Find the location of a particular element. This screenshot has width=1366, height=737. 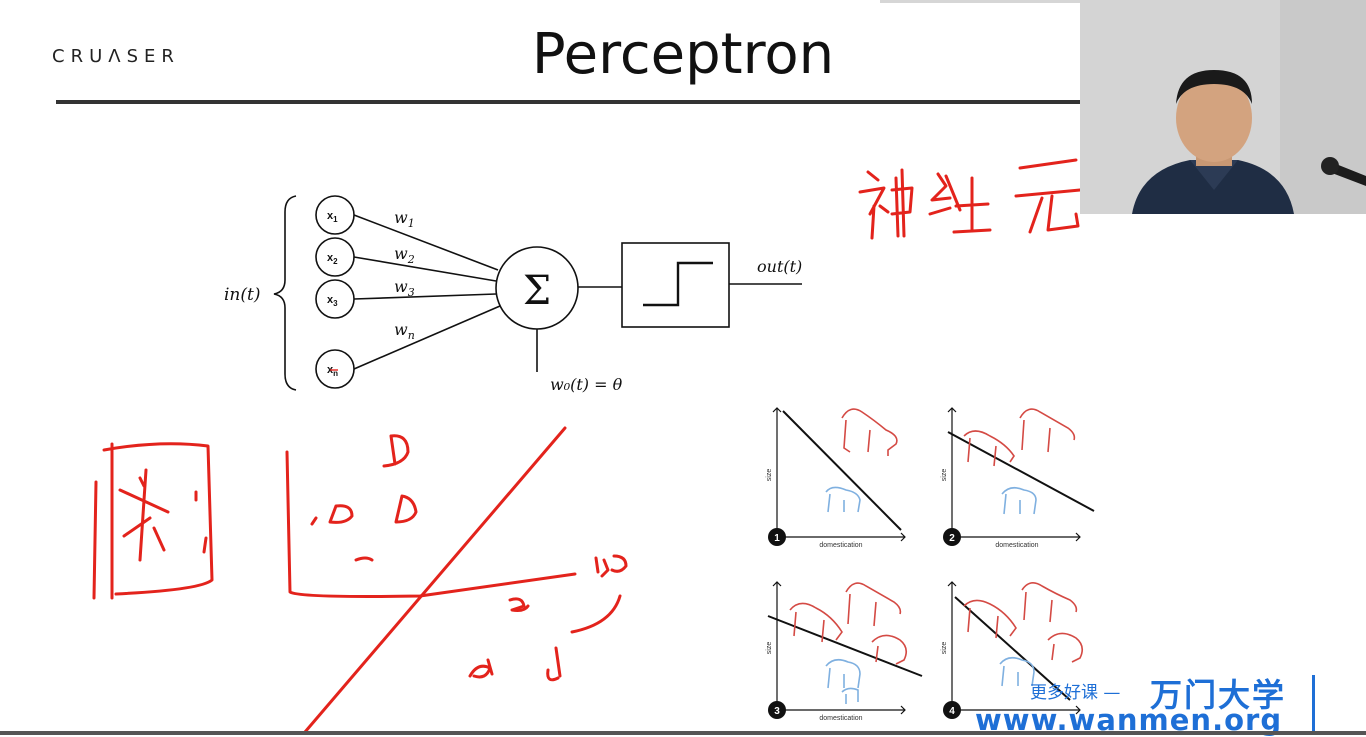

panel-2-number-badge is located at coordinates (952, 537).